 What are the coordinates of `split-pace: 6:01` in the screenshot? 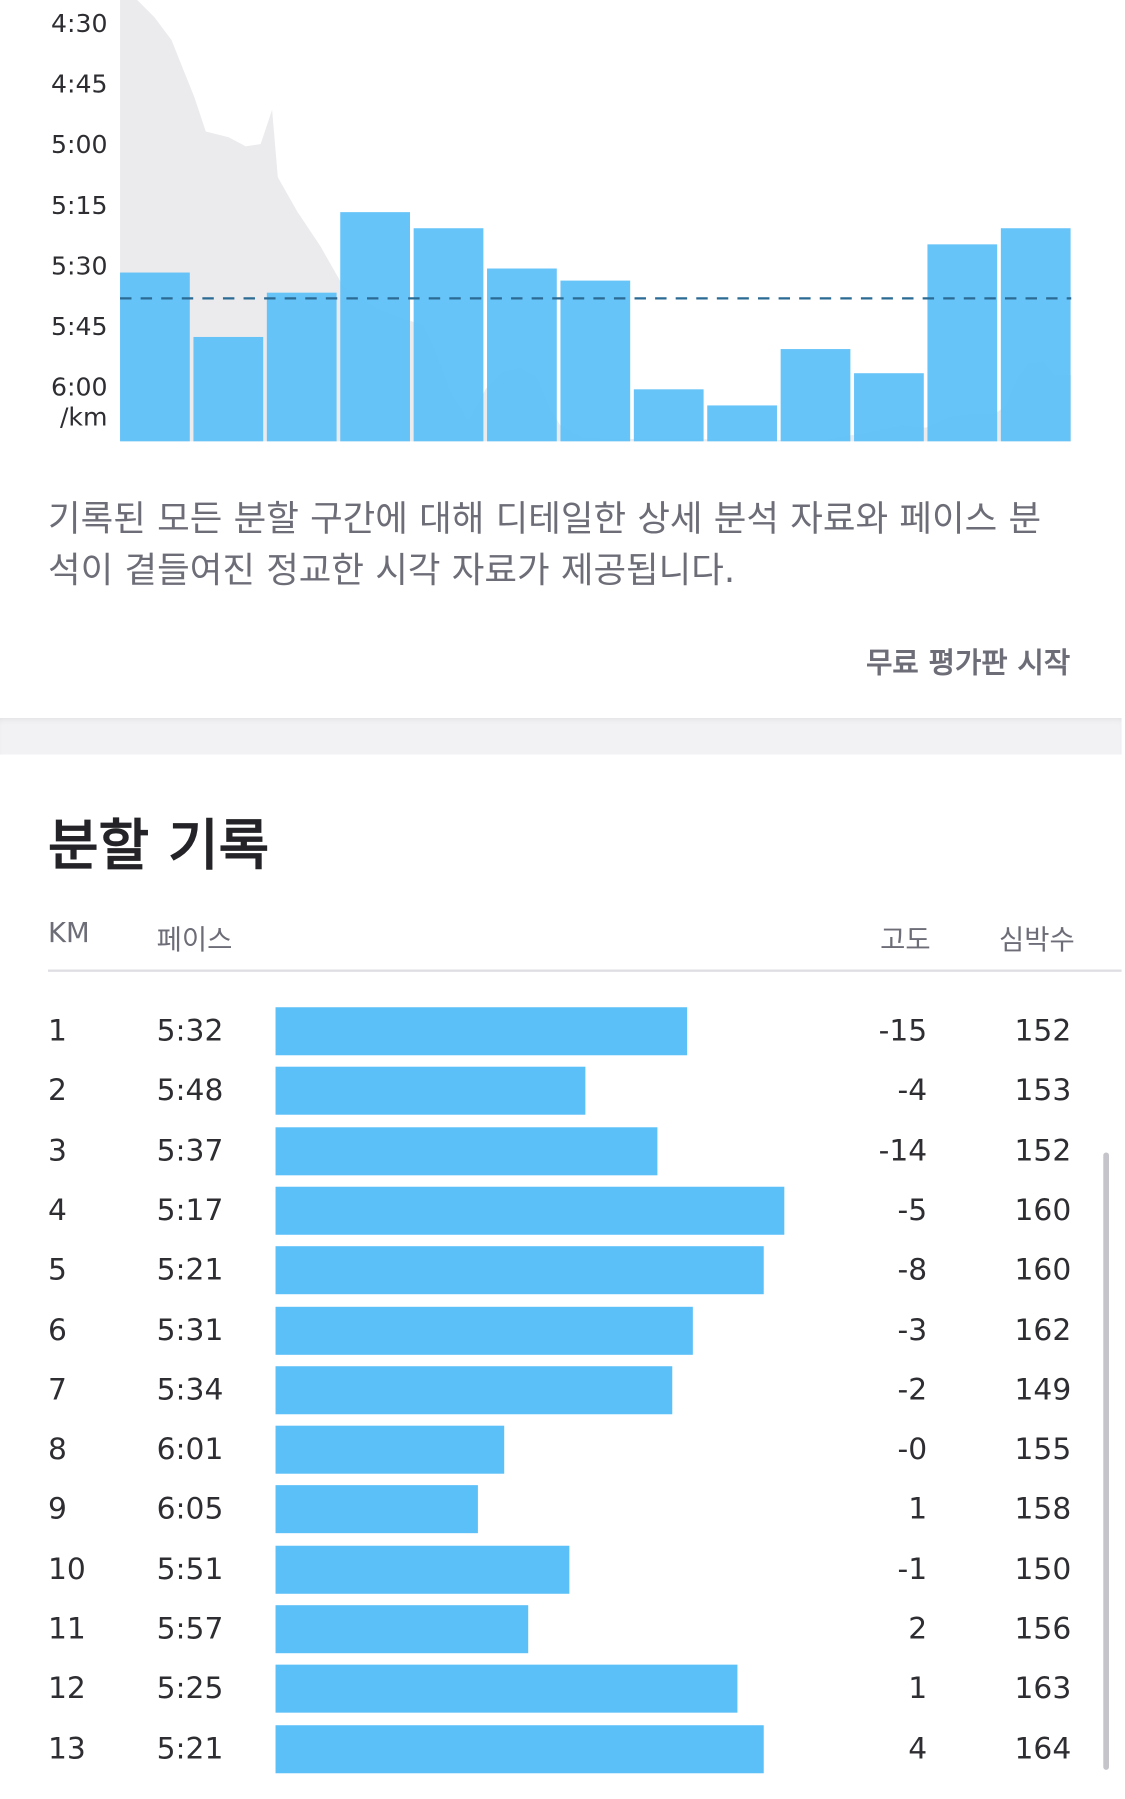 It's located at (190, 1449).